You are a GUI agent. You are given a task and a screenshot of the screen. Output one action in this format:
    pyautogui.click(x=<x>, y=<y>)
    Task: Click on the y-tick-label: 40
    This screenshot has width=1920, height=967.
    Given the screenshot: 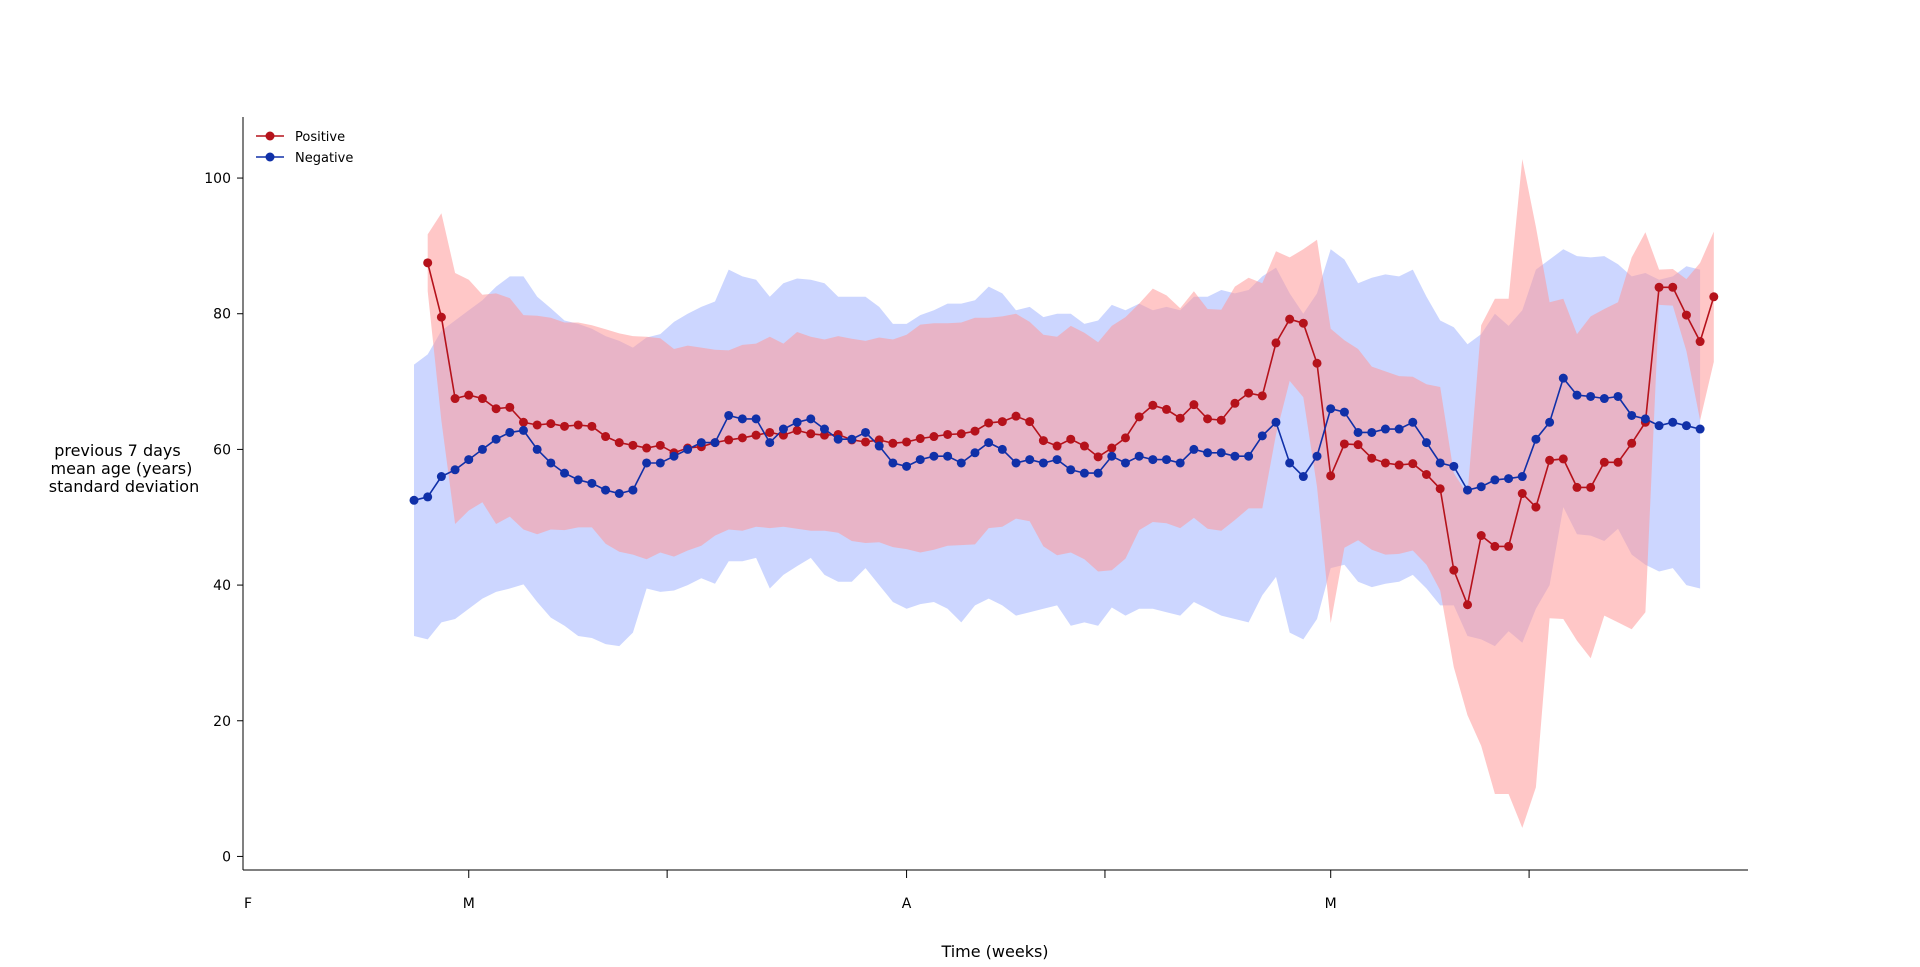 What is the action you would take?
    pyautogui.click(x=222, y=586)
    